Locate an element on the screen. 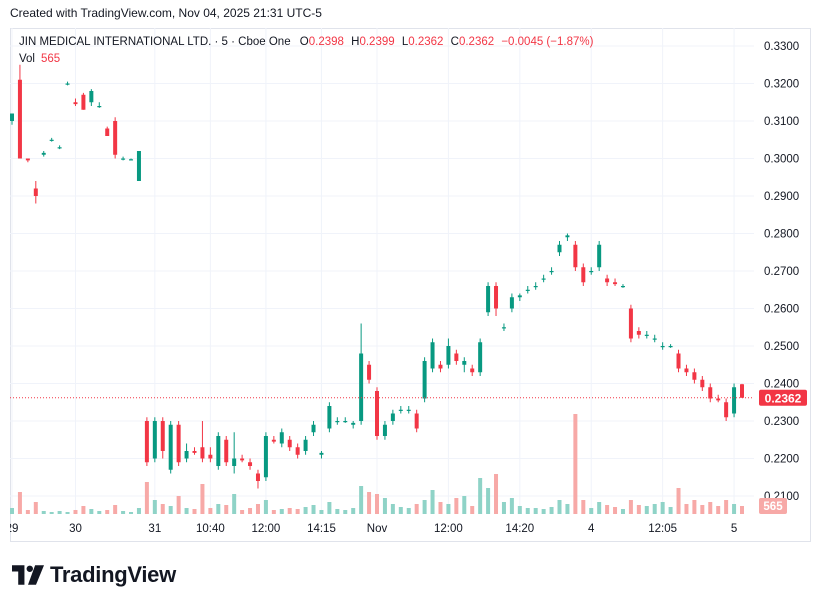  close-value: 0.2362 is located at coordinates (476, 42).